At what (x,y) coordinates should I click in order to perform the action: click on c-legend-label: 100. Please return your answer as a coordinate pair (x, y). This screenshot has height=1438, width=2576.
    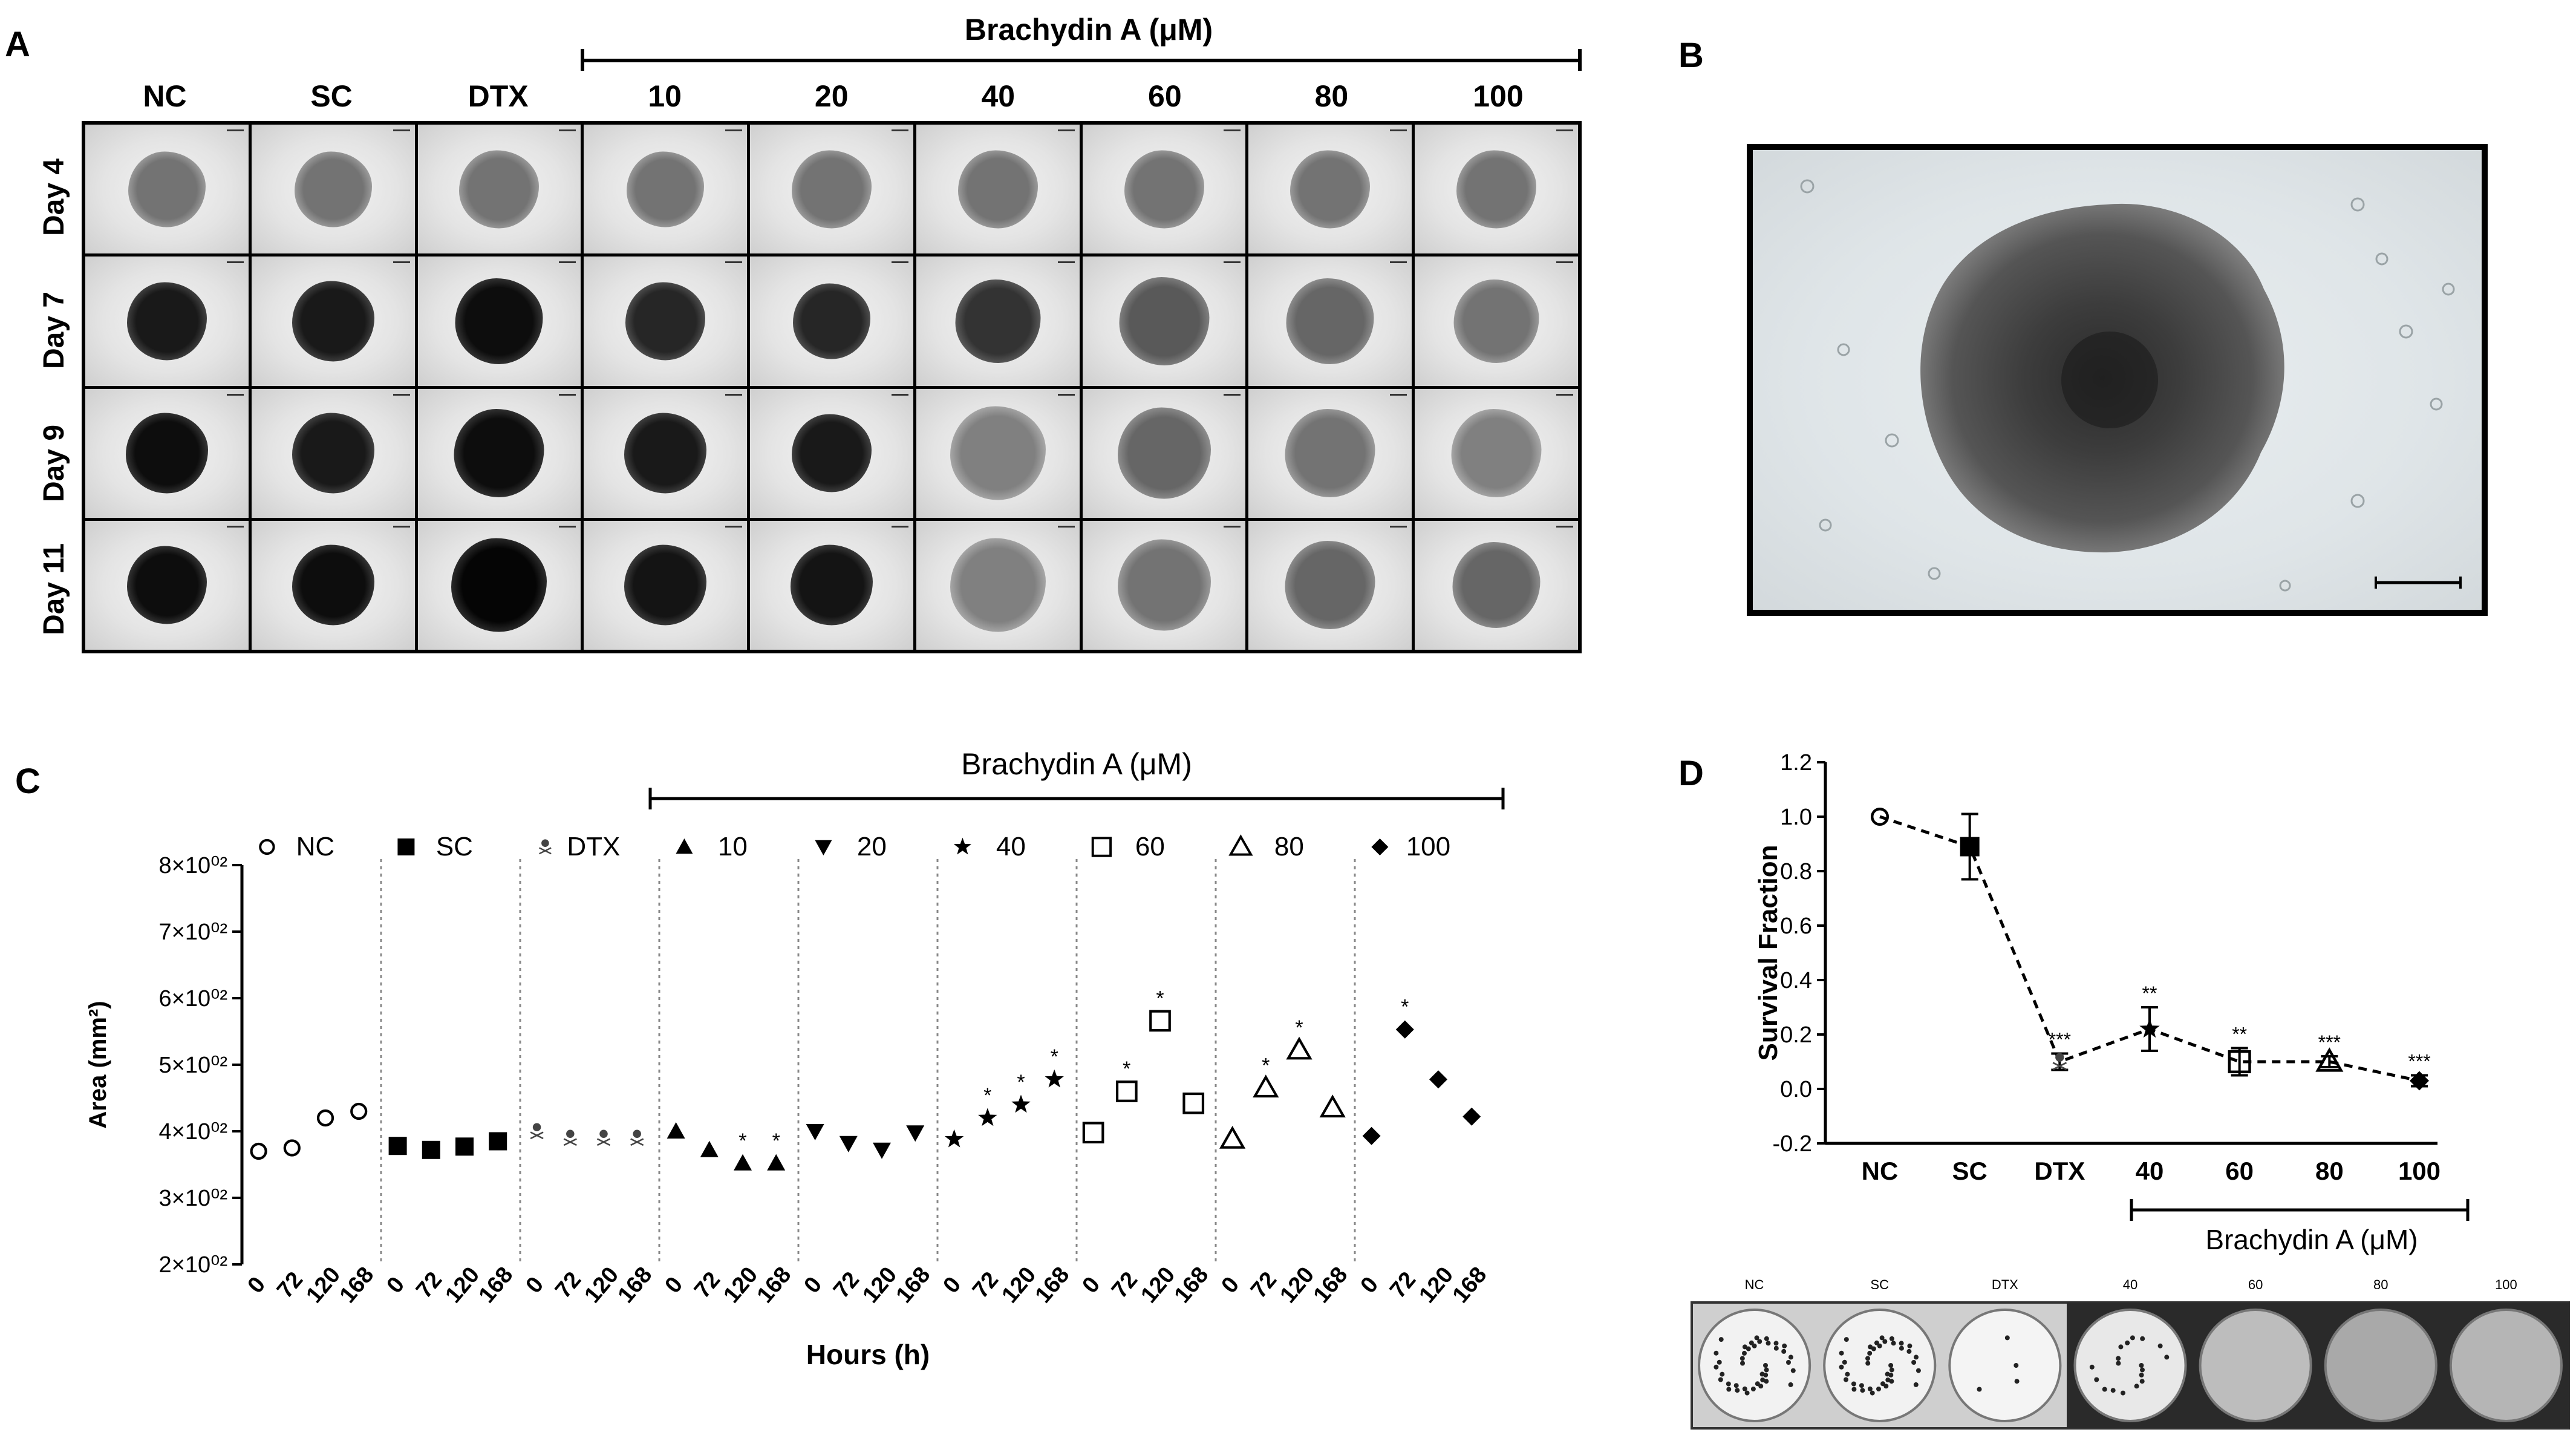
    Looking at the image, I should click on (1428, 846).